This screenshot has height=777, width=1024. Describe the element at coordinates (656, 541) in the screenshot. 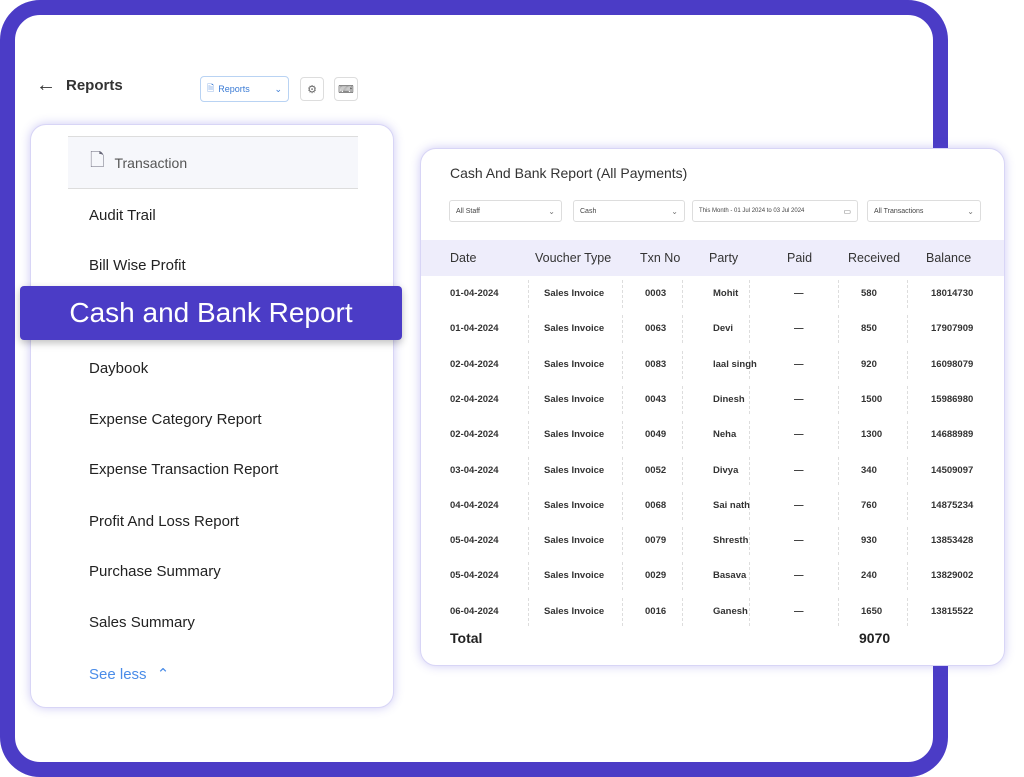

I see `table-cell: 0079` at that location.